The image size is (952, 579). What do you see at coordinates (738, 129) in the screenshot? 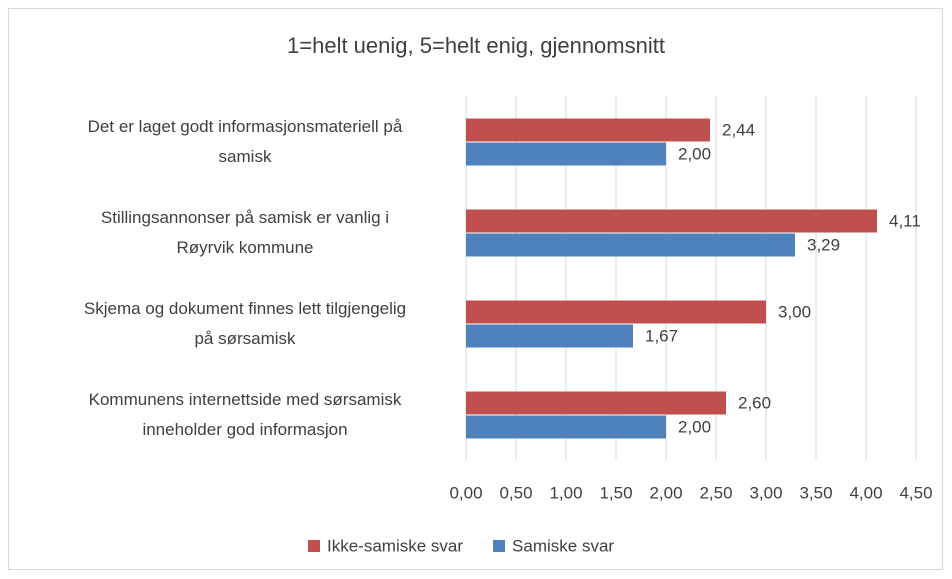
I see `value-label: 2,44` at bounding box center [738, 129].